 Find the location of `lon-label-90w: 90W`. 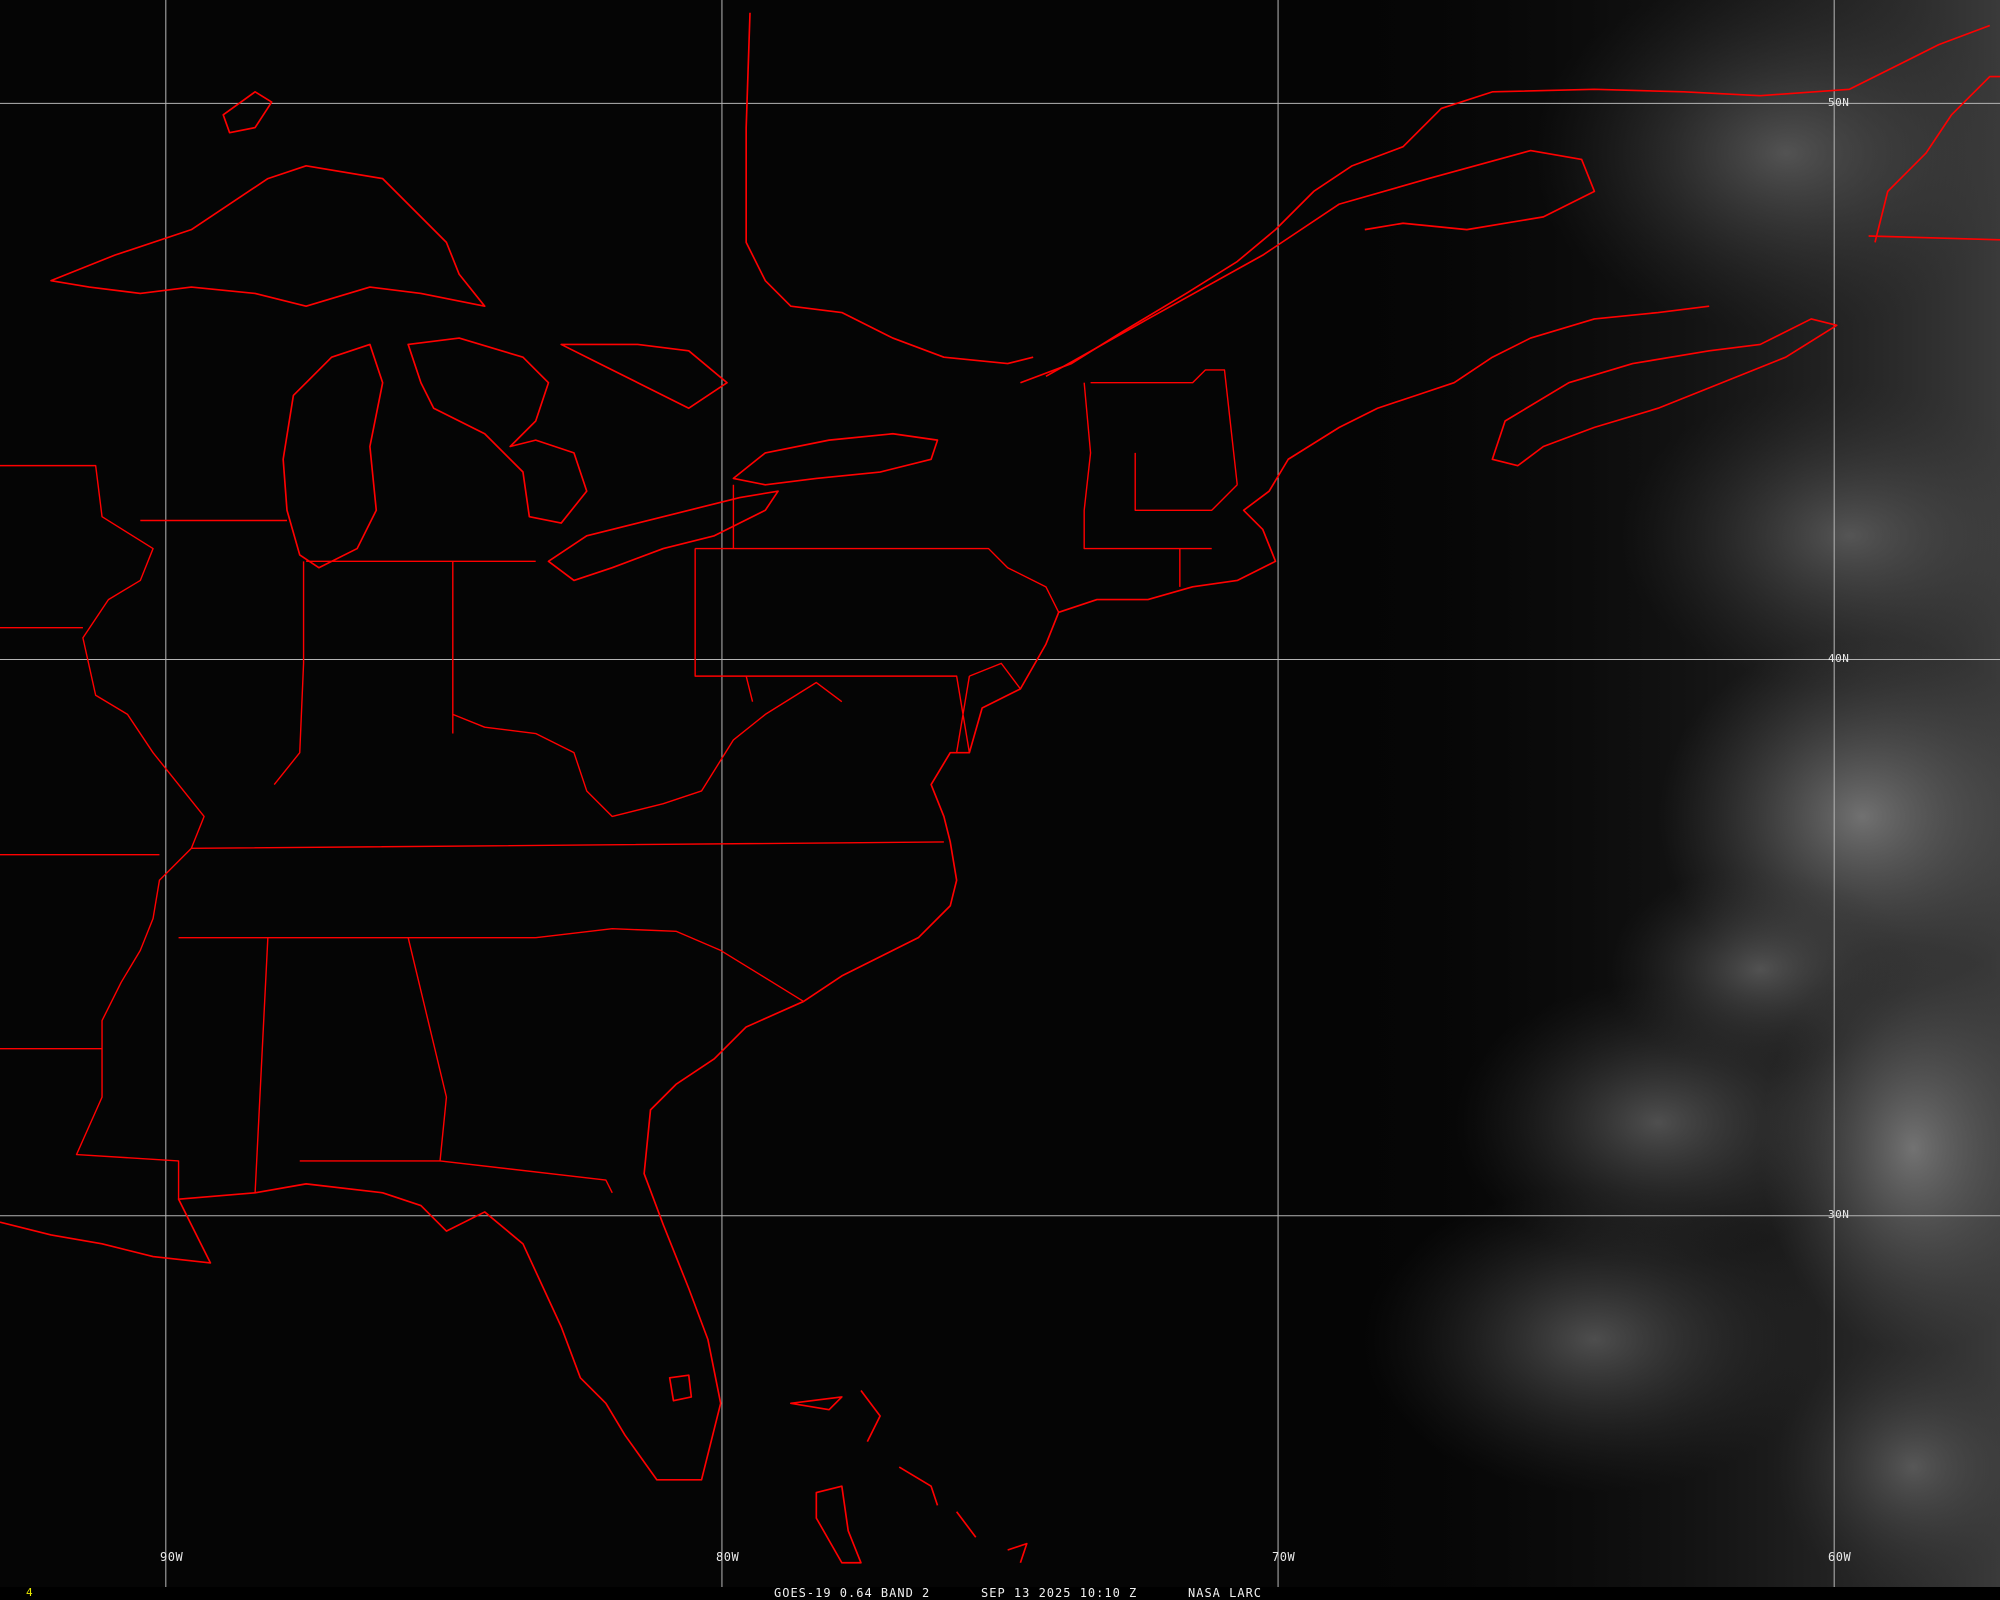

lon-label-90w: 90W is located at coordinates (172, 1557).